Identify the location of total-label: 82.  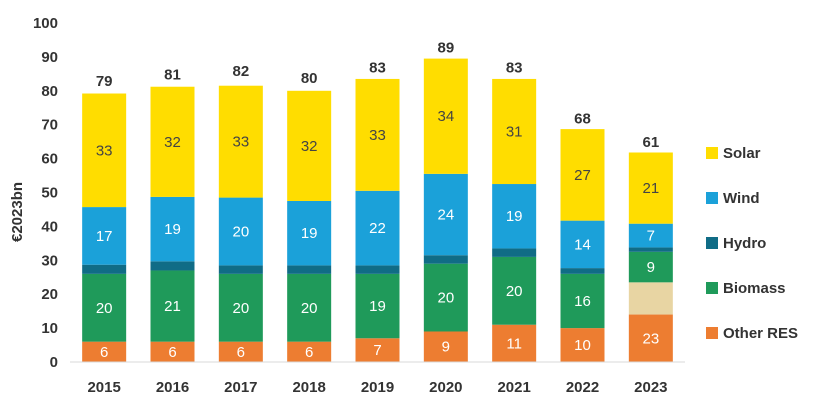
(240, 71).